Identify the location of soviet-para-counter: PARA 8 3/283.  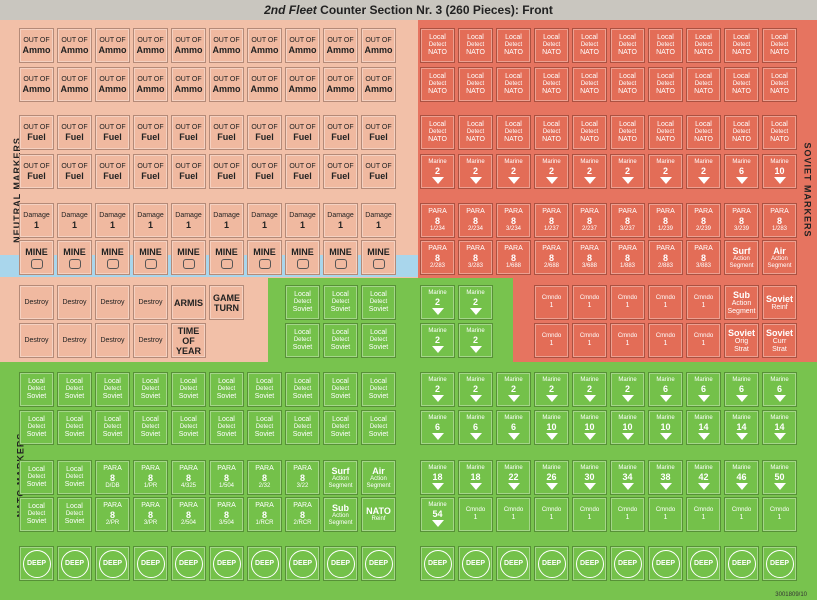
(475, 257).